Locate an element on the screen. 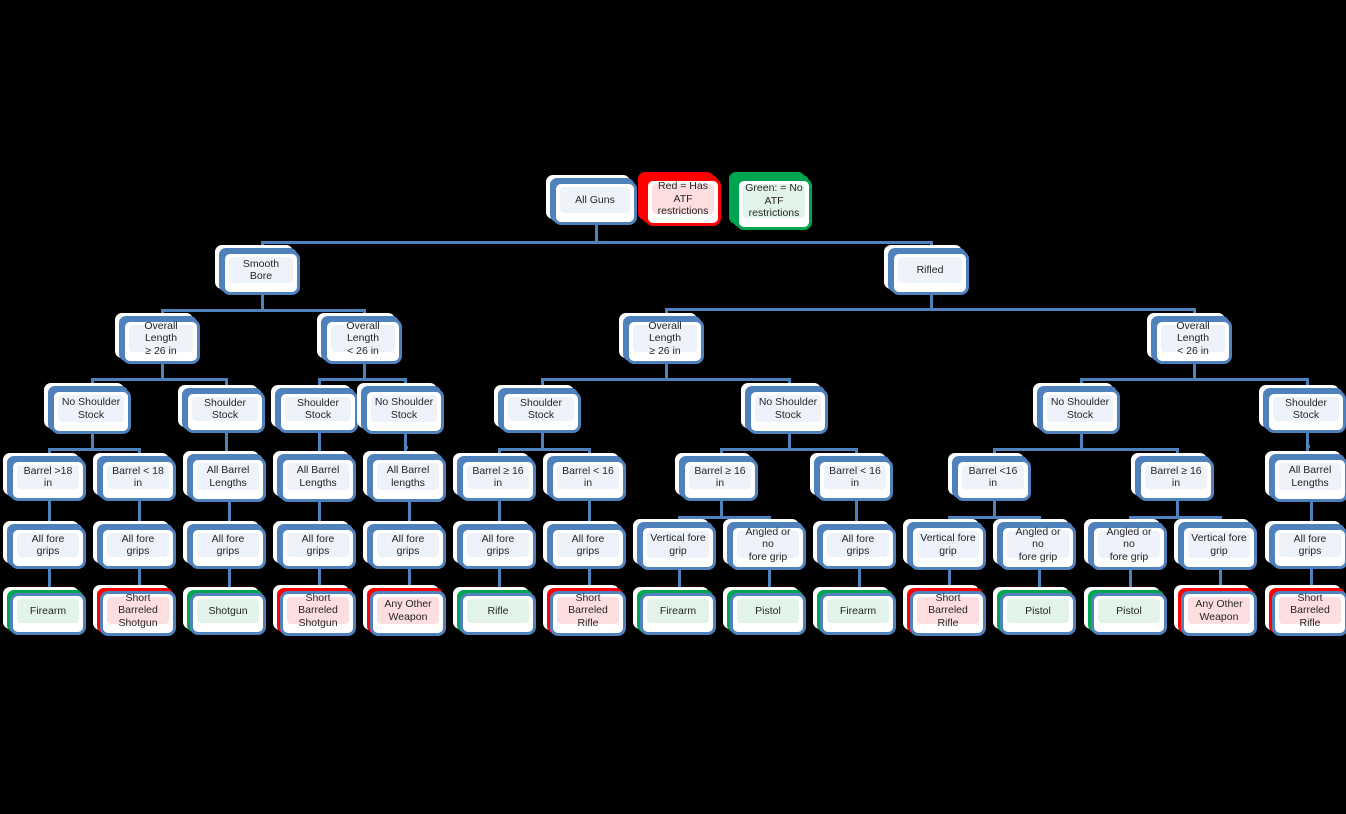  n-ss-1: No Shoulder Stock is located at coordinates (87, 408).